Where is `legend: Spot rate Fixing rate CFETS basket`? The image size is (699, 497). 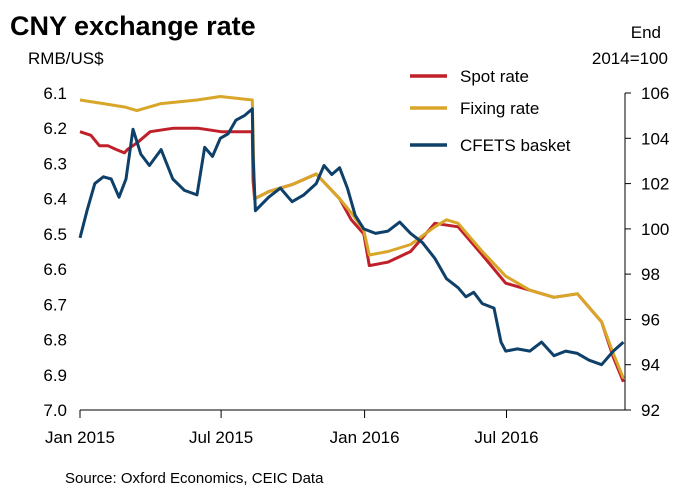 legend: Spot rate Fixing rate CFETS basket is located at coordinates (490, 111).